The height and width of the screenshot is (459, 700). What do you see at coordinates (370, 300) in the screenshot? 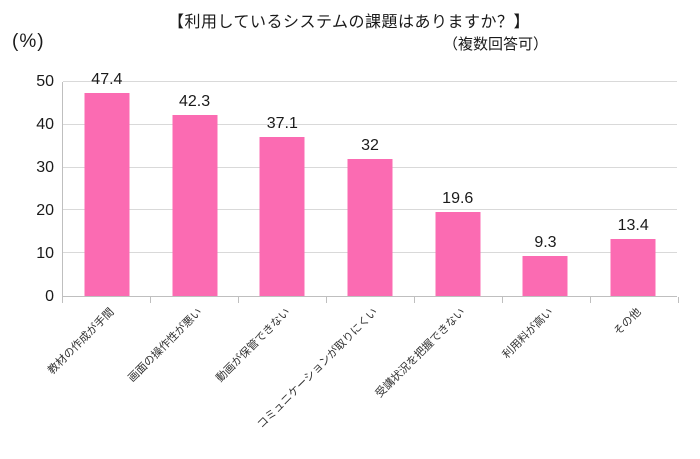
I see `x-axis-tick-marks` at bounding box center [370, 300].